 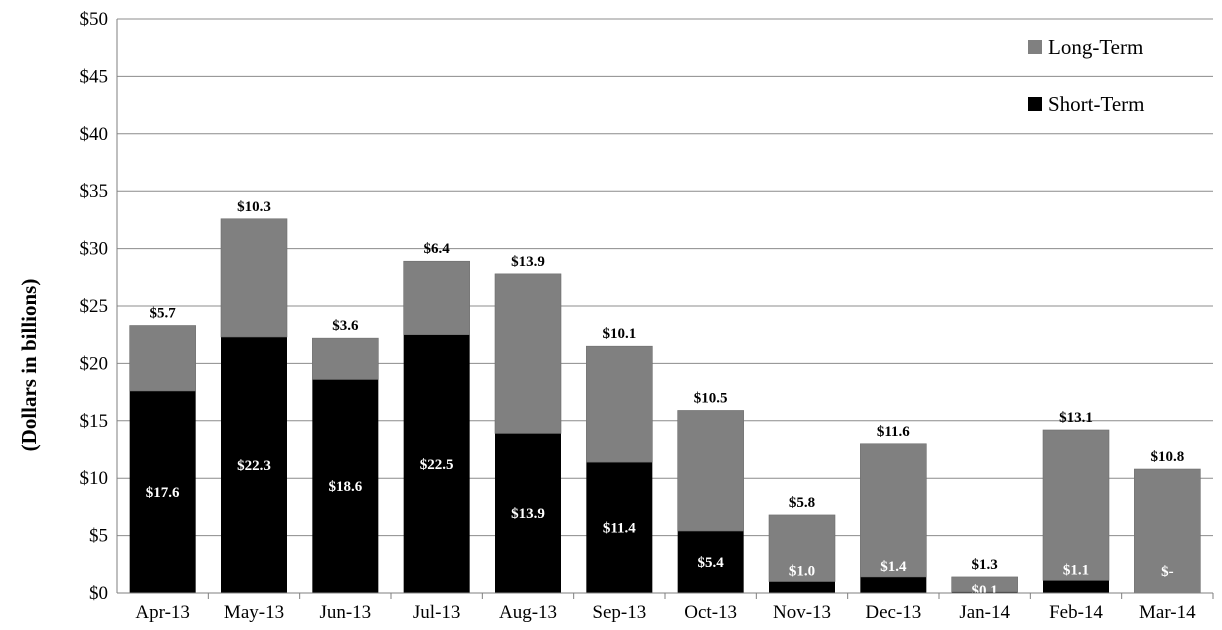 I want to click on legend-label-long-term: Long-Term, so click(x=1095, y=47).